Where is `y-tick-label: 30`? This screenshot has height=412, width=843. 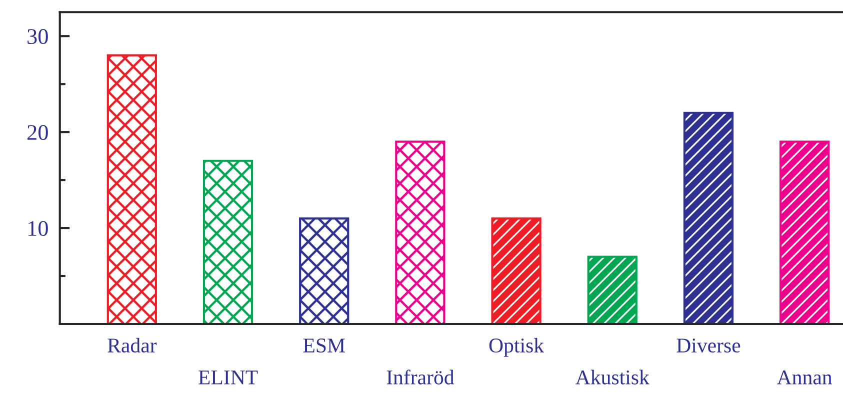
y-tick-label: 30 is located at coordinates (38, 36).